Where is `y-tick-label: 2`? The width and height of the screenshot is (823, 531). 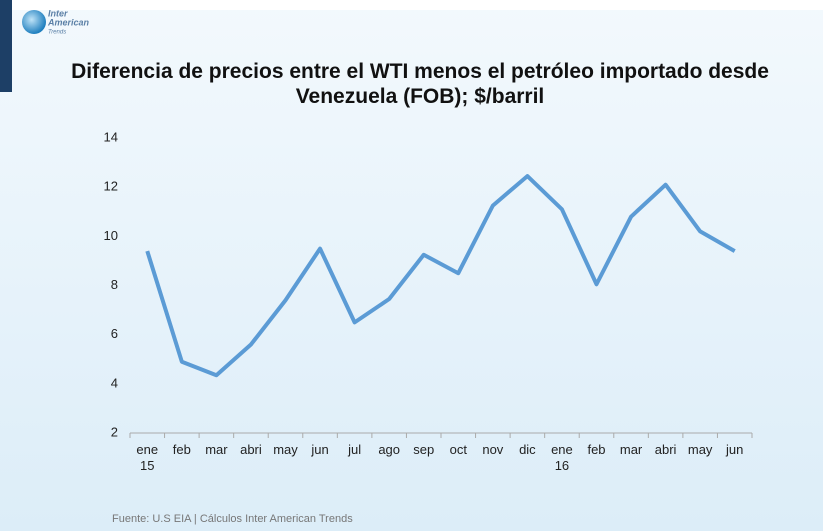 y-tick-label: 2 is located at coordinates (114, 431).